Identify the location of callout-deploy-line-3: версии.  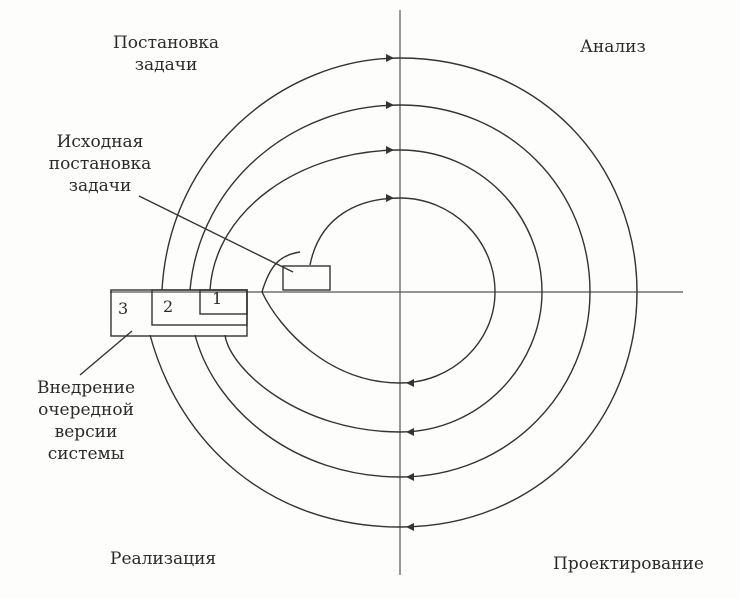
(86, 432).